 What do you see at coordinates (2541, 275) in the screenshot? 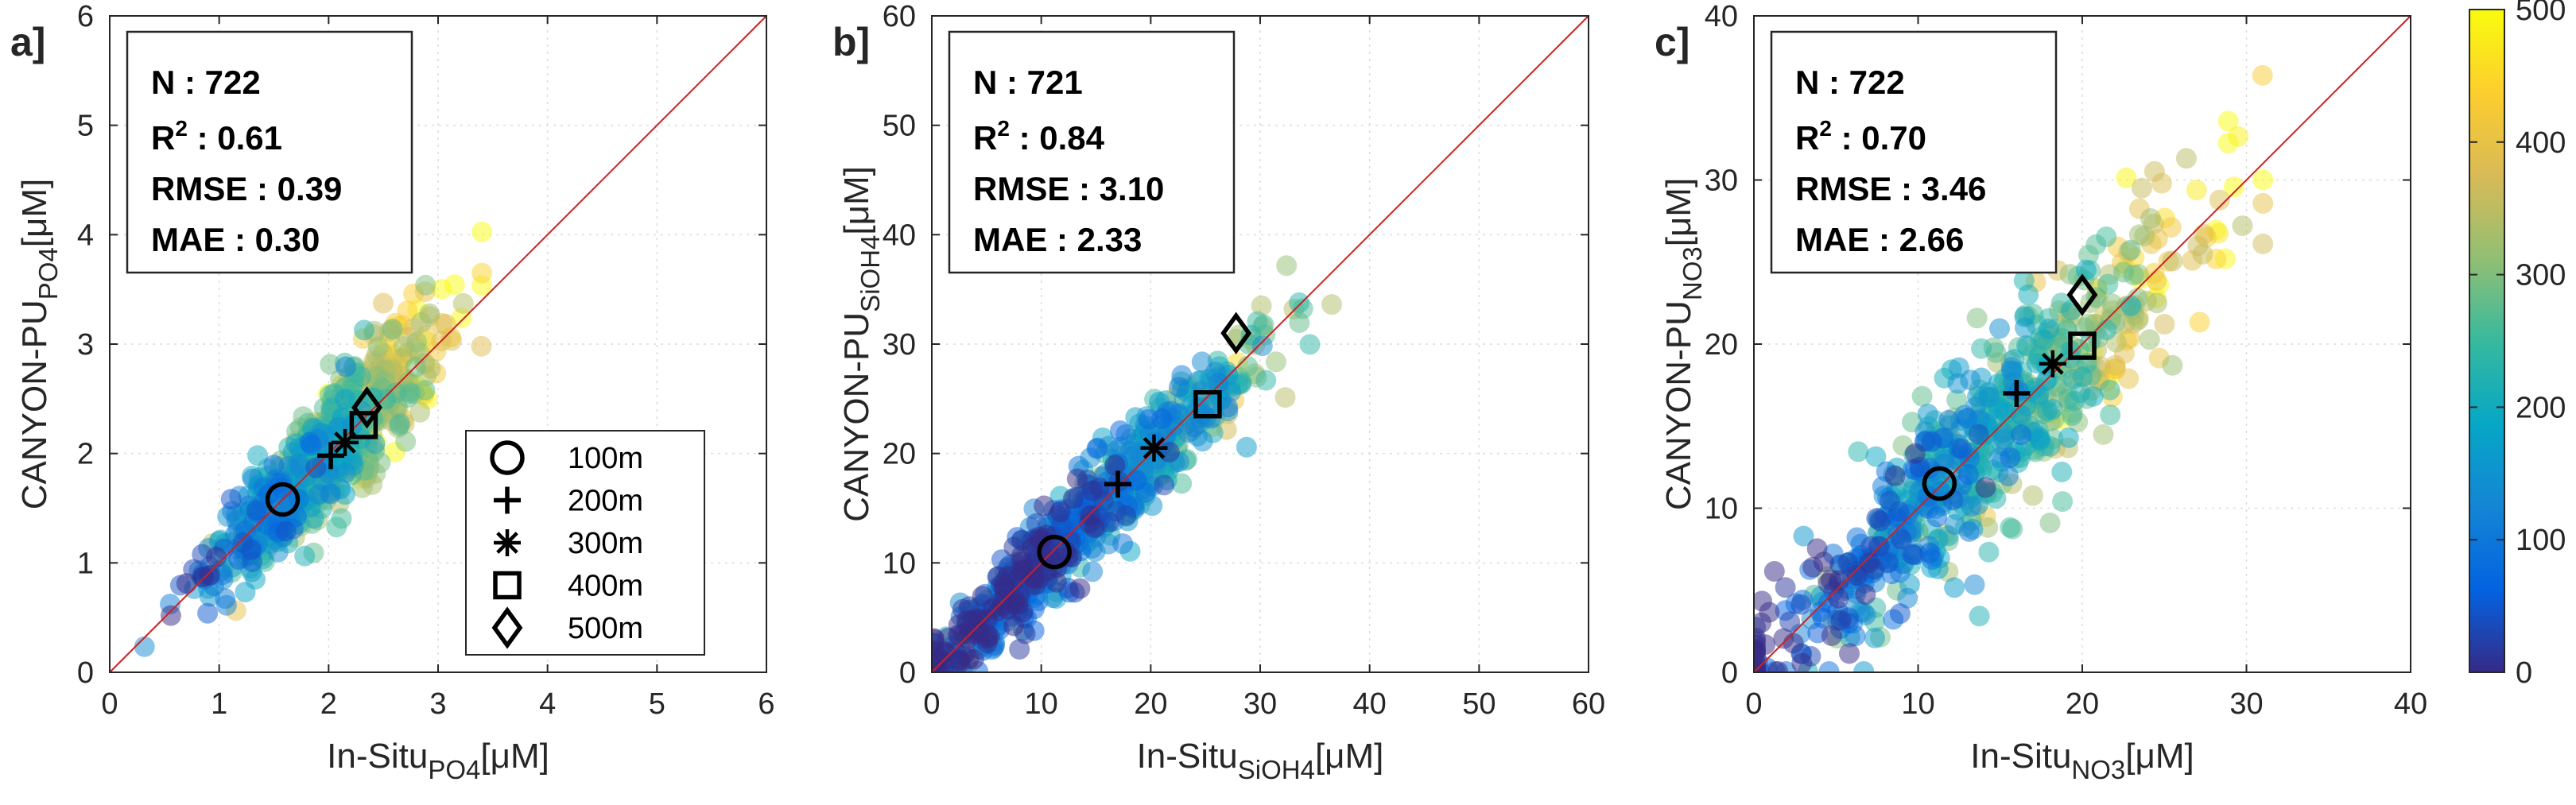
I see `colorbar-tick-label: 300` at bounding box center [2541, 275].